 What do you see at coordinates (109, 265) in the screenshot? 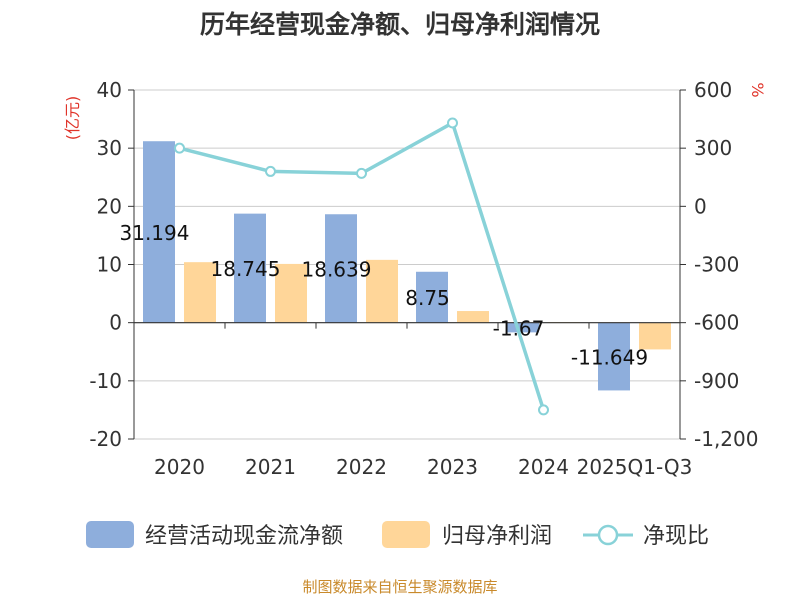
I see `y-left-tick-label: 10` at bounding box center [109, 265].